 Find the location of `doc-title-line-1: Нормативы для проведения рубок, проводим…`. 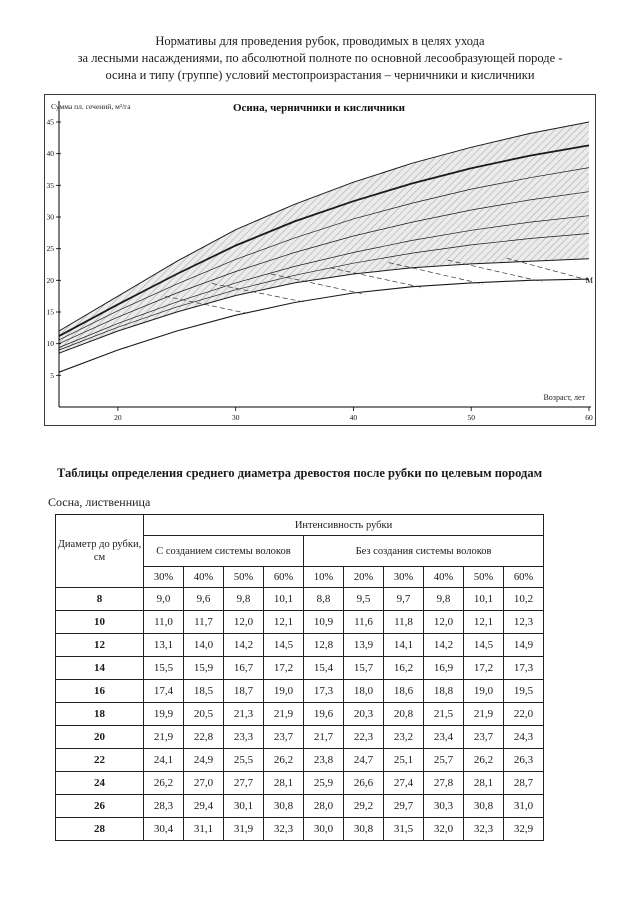

doc-title-line-1: Нормативы для проведения рубок, проводим… is located at coordinates (320, 41).